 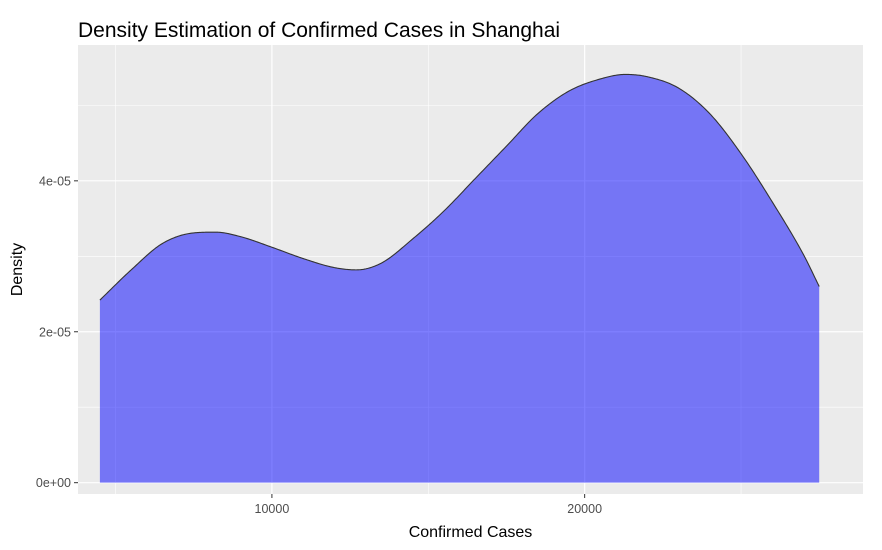 I want to click on y-tick-label: 4e-05, so click(x=55, y=181).